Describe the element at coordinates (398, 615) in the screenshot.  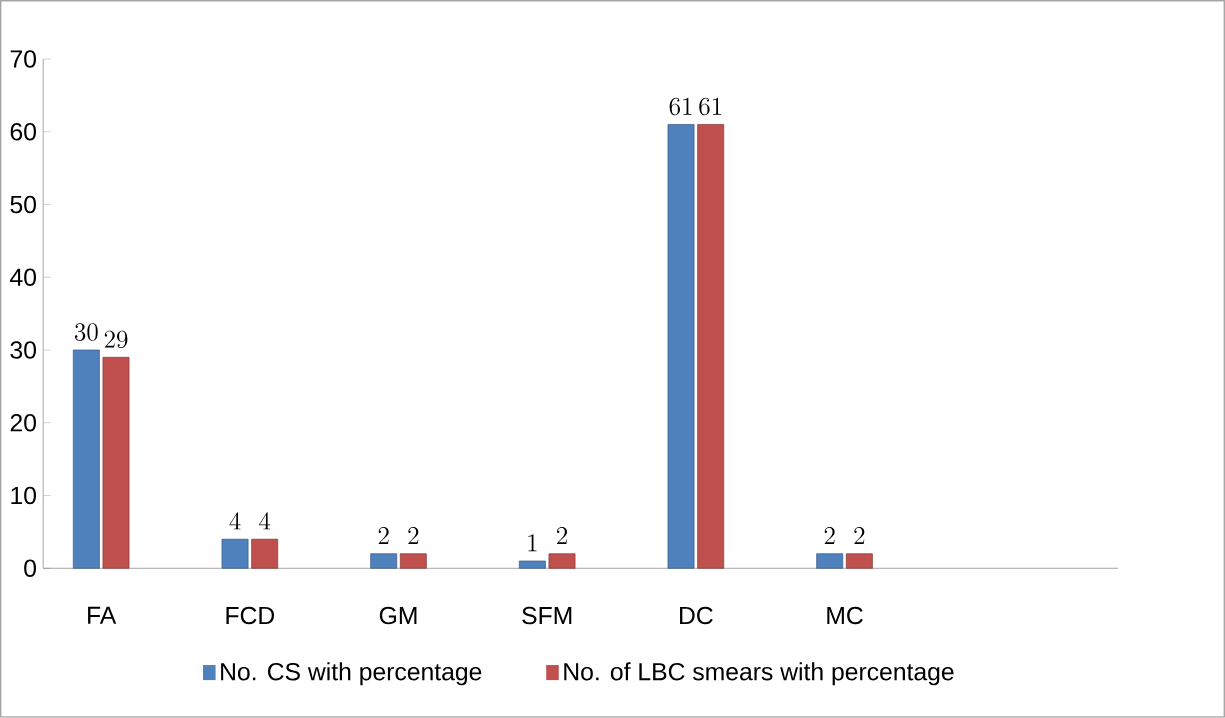
I see `x-tick-label: GM` at that location.